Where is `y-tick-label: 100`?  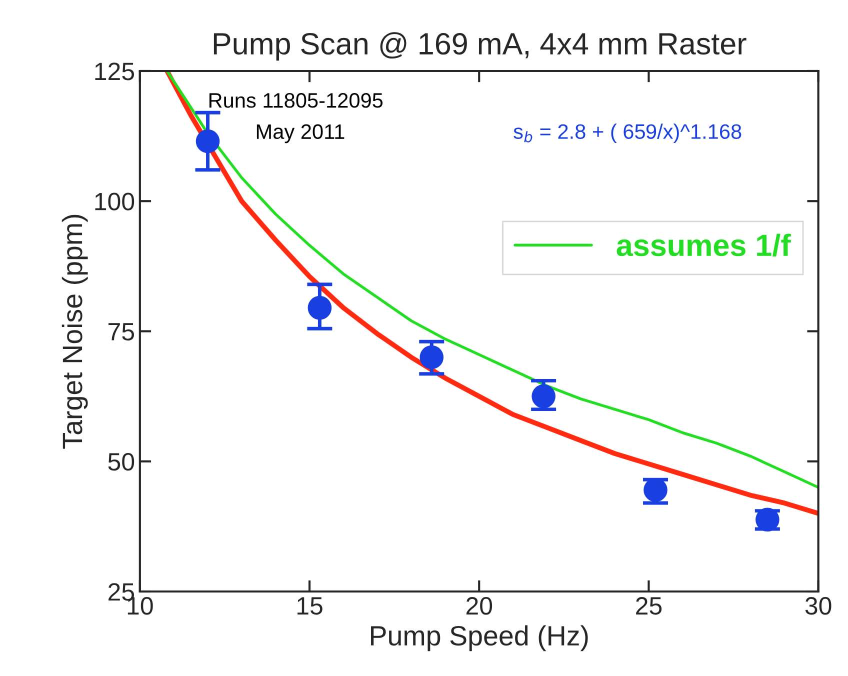
y-tick-label: 100 is located at coordinates (114, 201).